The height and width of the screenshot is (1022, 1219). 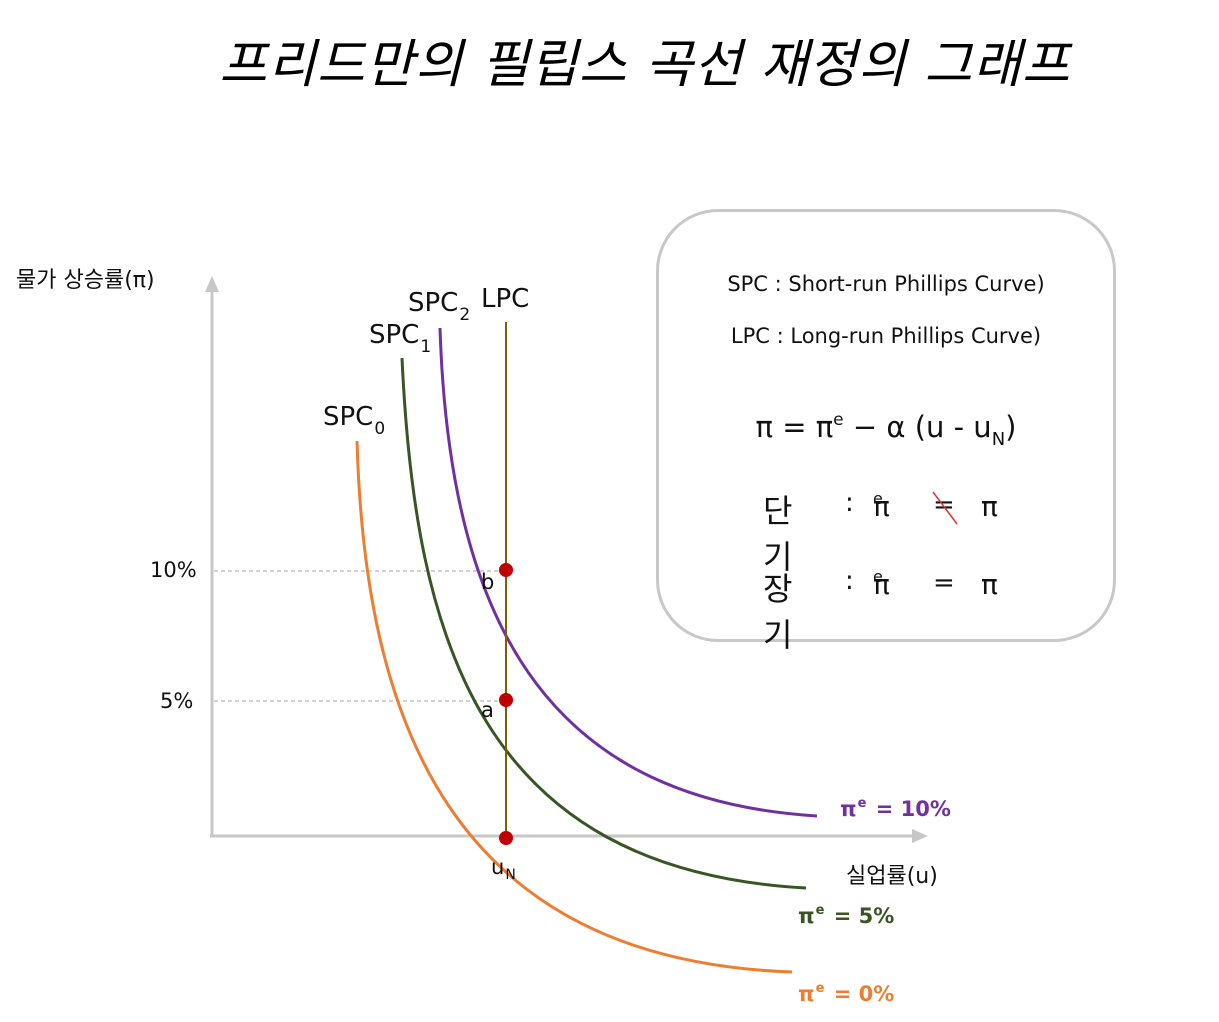 I want to click on y-axis-arrow, so click(x=212, y=284).